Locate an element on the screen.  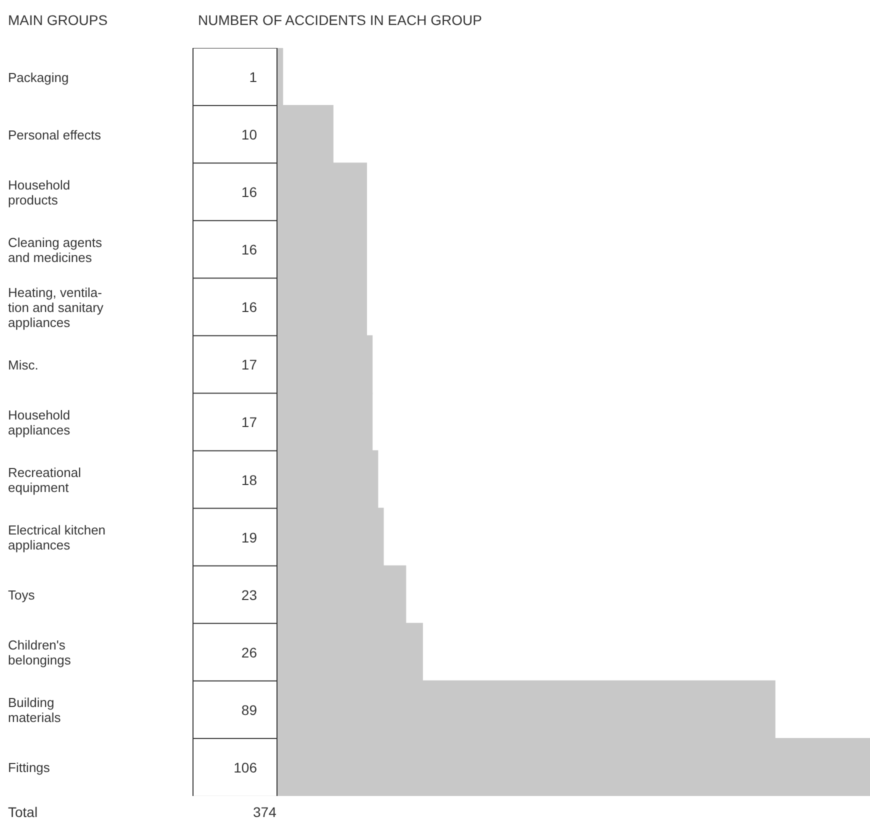
y-tick-label: Packaging is located at coordinates (38, 76).